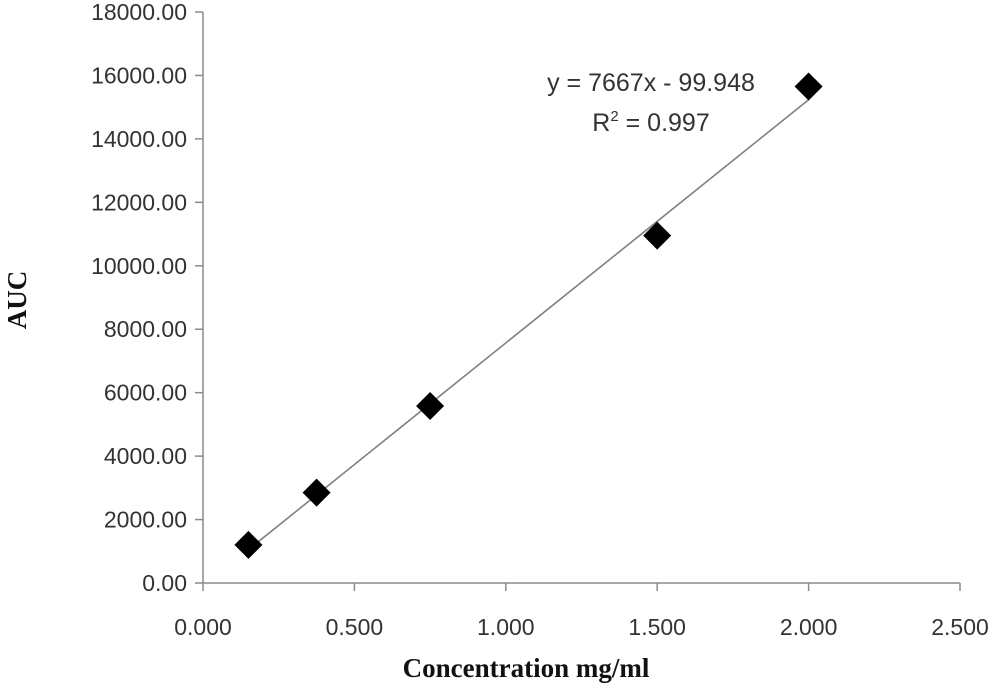 The width and height of the screenshot is (1000, 689). I want to click on r-squared-exponent: 2, so click(614, 116).